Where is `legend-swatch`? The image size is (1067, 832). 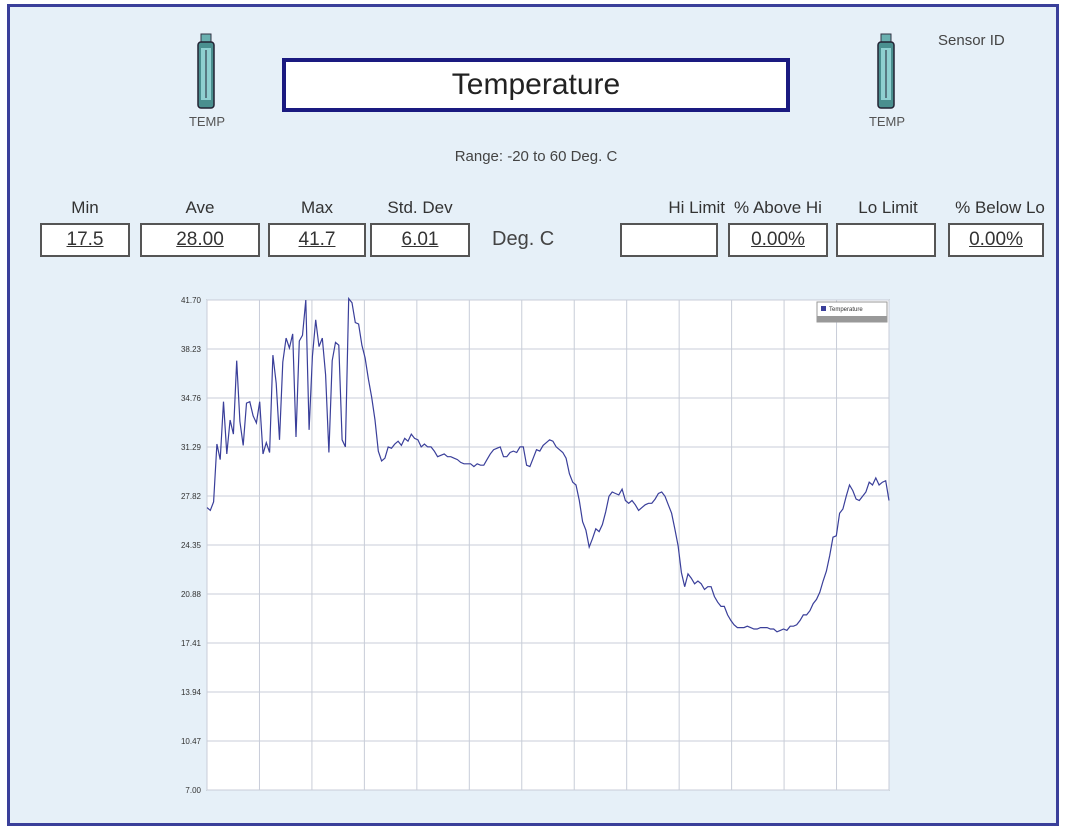 legend-swatch is located at coordinates (823, 308).